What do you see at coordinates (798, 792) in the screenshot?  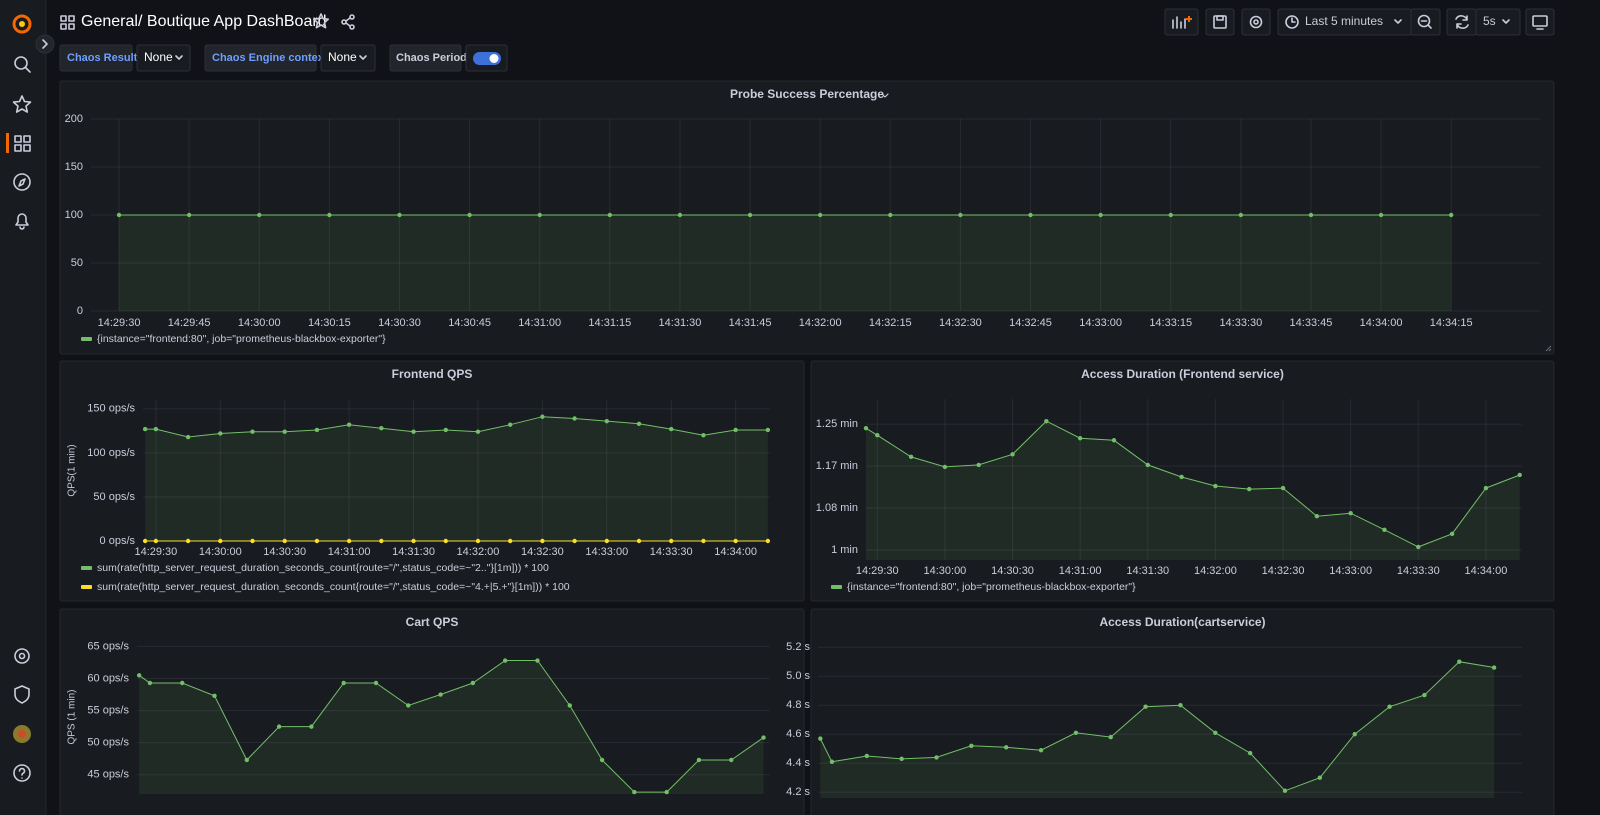 I see `y-tick-label: 4.2 s` at bounding box center [798, 792].